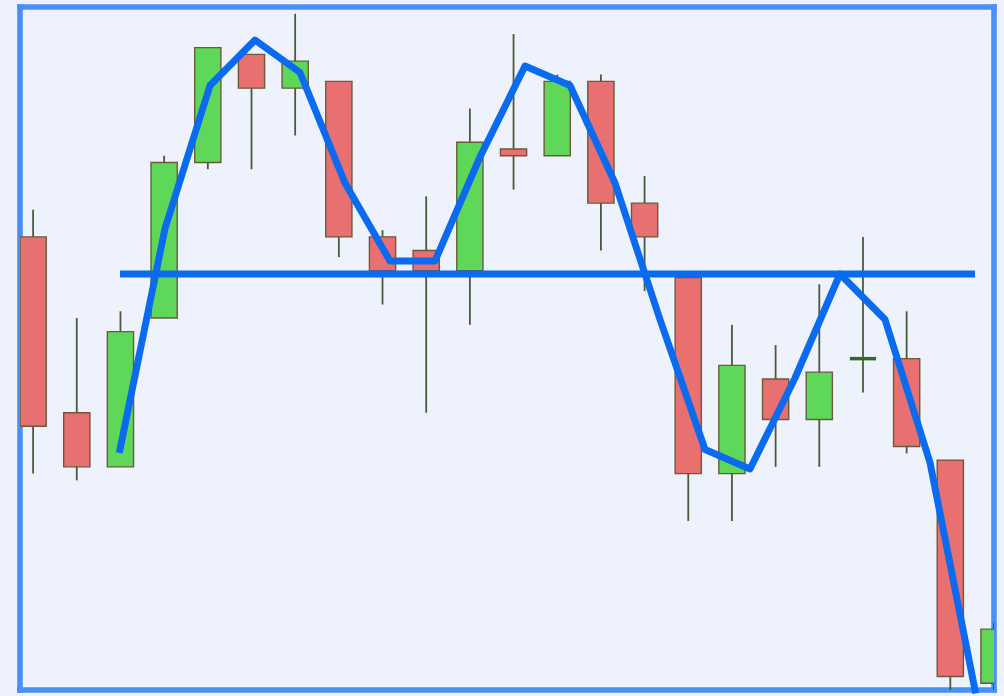 This screenshot has width=1004, height=696. I want to click on candlestick, so click(863, 315).